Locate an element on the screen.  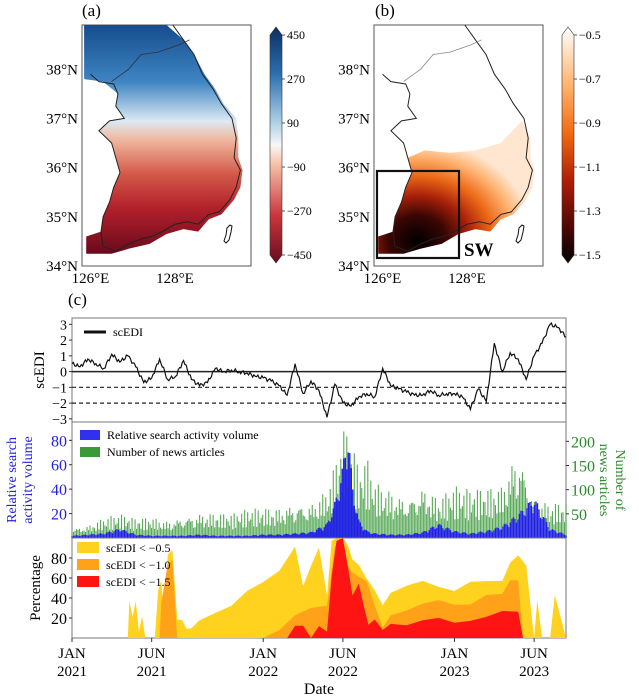
scedi-series-line is located at coordinates (319, 370).